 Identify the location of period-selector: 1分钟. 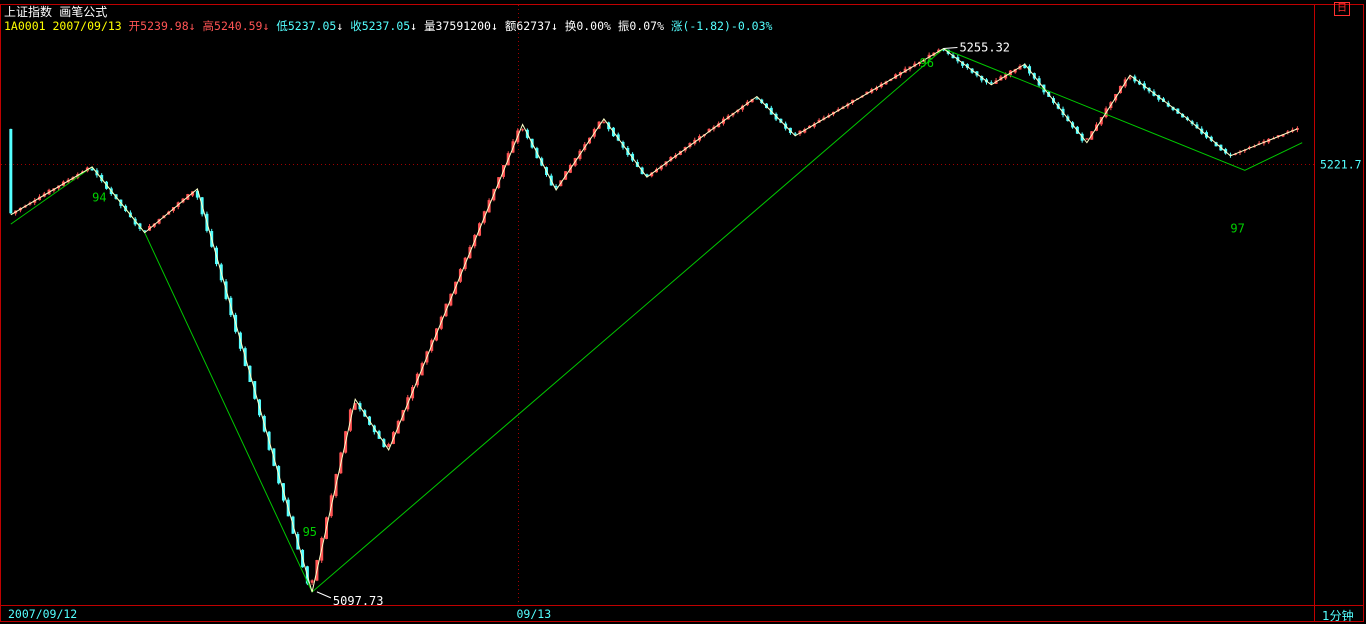
(1338, 616).